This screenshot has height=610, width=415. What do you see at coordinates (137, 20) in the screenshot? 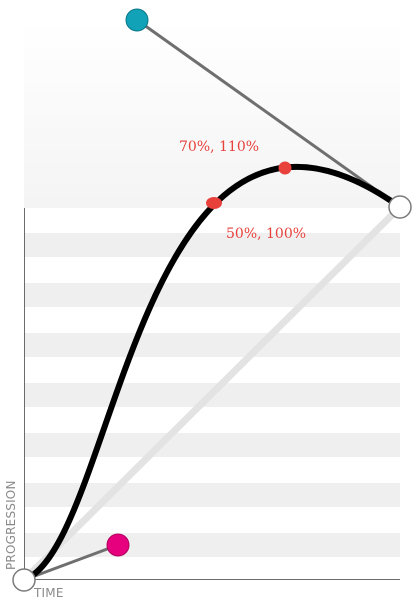
I see `control-point-2-icon` at bounding box center [137, 20].